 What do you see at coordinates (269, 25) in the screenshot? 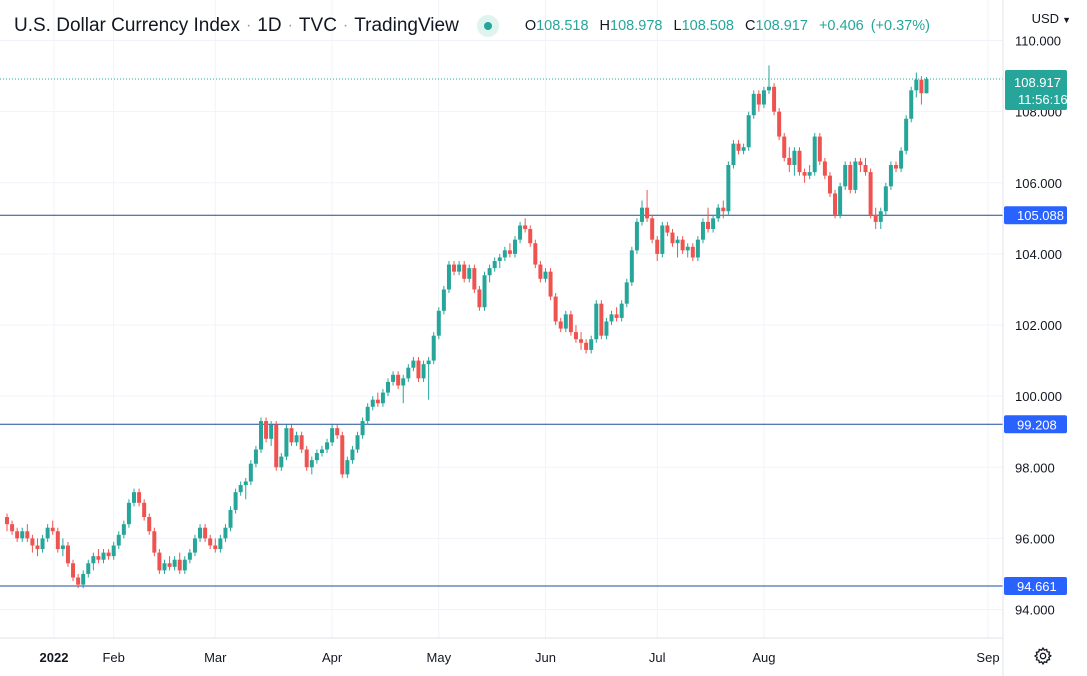
I see `interval: 1D` at bounding box center [269, 25].